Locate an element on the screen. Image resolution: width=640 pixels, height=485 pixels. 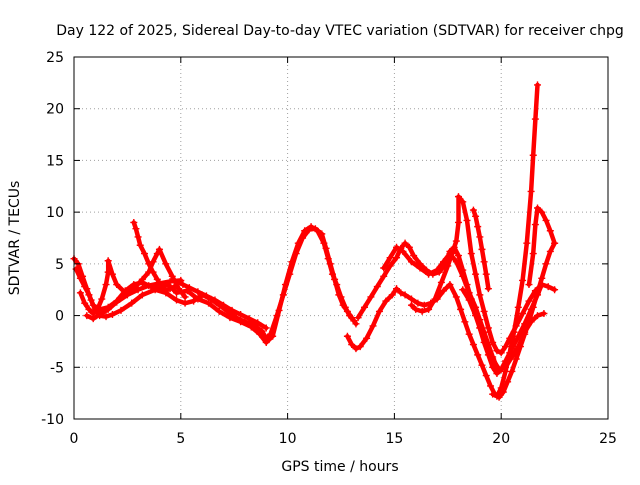
x-tick-label: 10 is located at coordinates (288, 439).